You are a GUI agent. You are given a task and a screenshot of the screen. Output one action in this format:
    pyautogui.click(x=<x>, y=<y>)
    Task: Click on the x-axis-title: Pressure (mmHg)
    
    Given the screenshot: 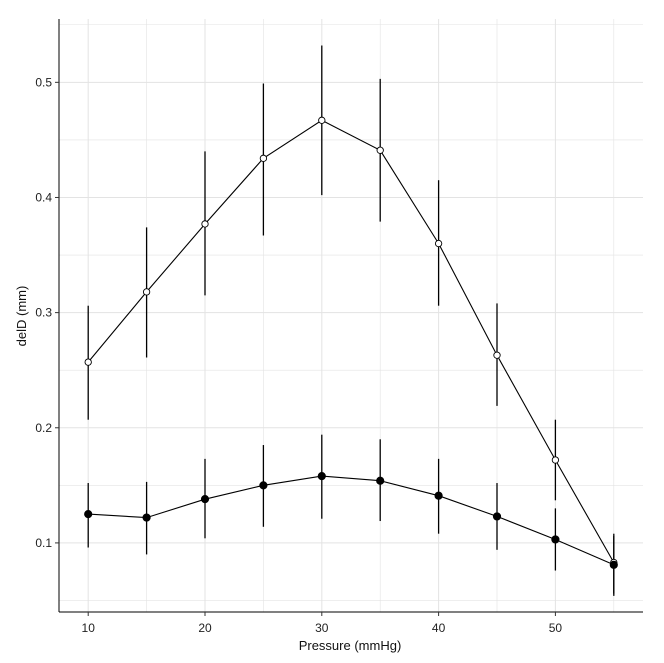 What is the action you would take?
    pyautogui.click(x=350, y=645)
    